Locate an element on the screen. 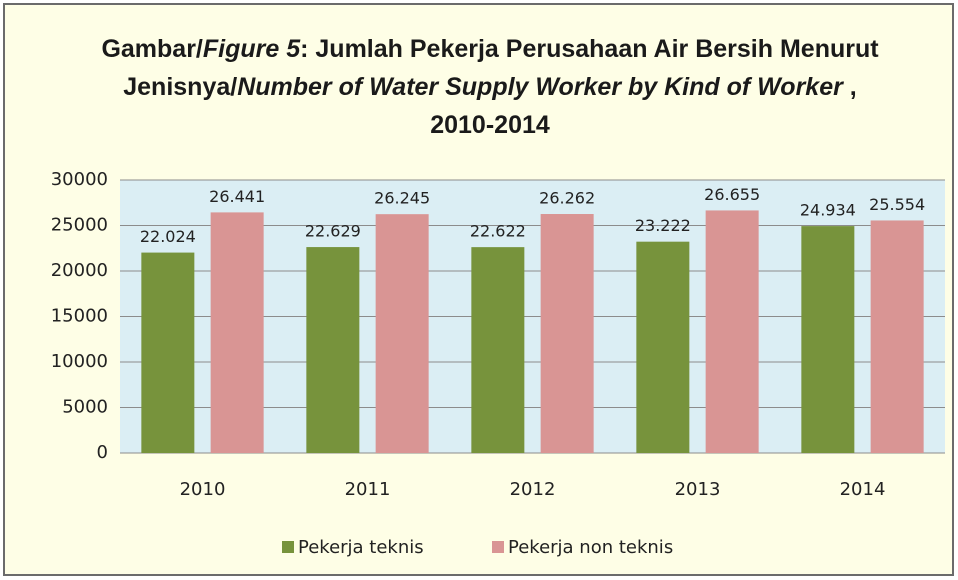 The width and height of the screenshot is (958, 580). legend-label: Pekerja teknis is located at coordinates (361, 547).